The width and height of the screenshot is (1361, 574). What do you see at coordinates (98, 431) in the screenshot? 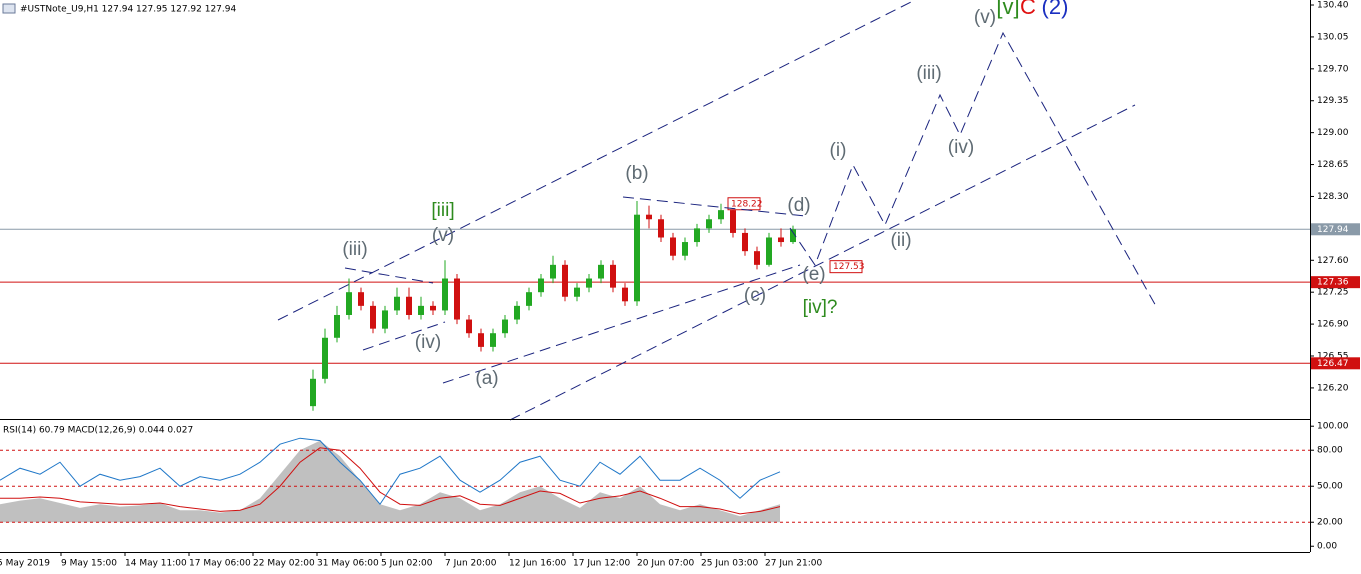
I see `indicator-label: RSI(14) 60.79 MACD(12,26,9) 0.044 0.027` at bounding box center [98, 431].